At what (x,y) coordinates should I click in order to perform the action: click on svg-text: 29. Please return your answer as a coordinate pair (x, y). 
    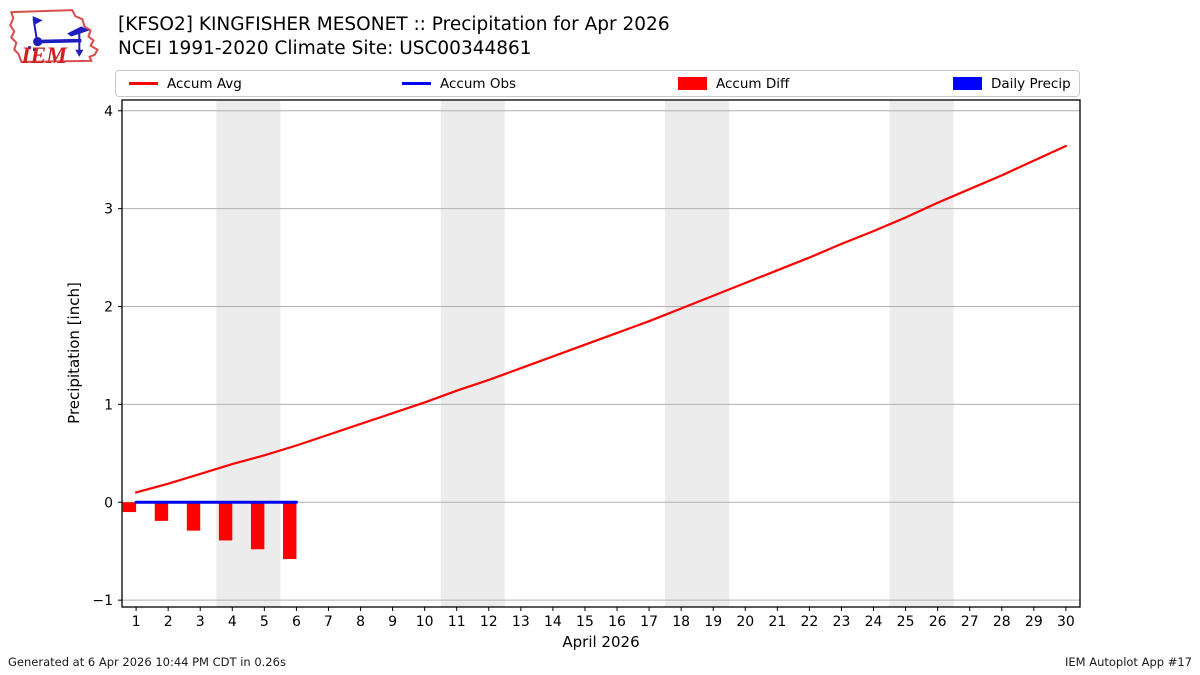
    Looking at the image, I should click on (1034, 622).